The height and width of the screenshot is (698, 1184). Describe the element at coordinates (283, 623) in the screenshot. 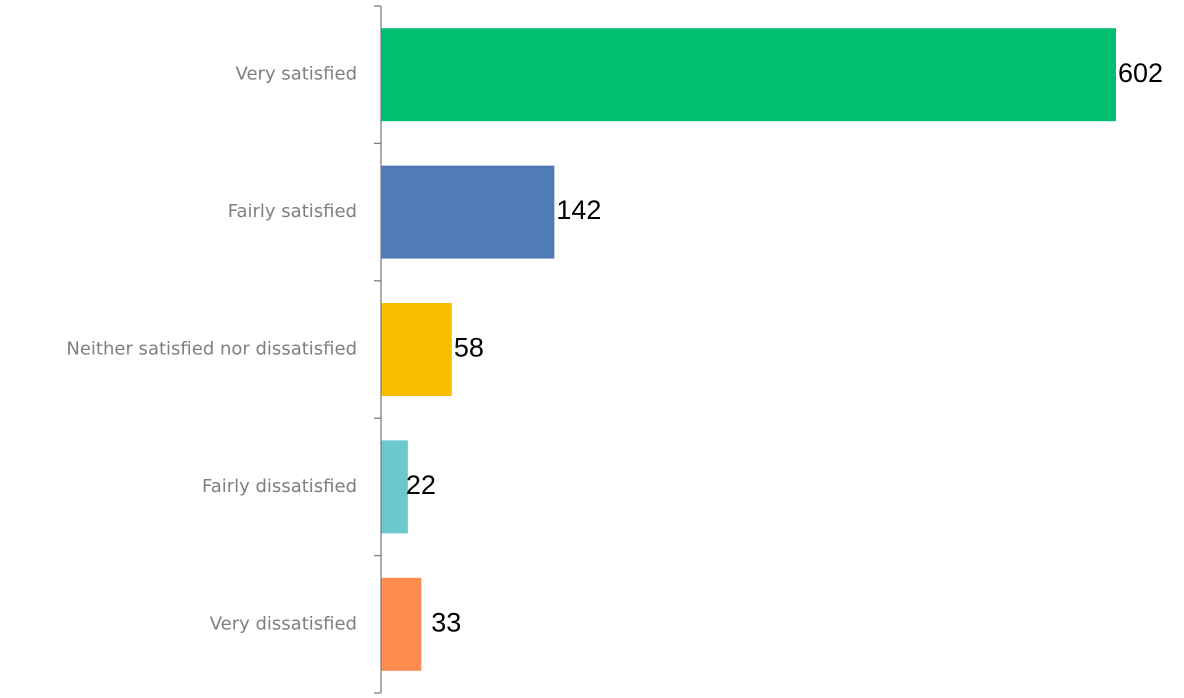

I see `category-label: Very dissatisfied` at that location.